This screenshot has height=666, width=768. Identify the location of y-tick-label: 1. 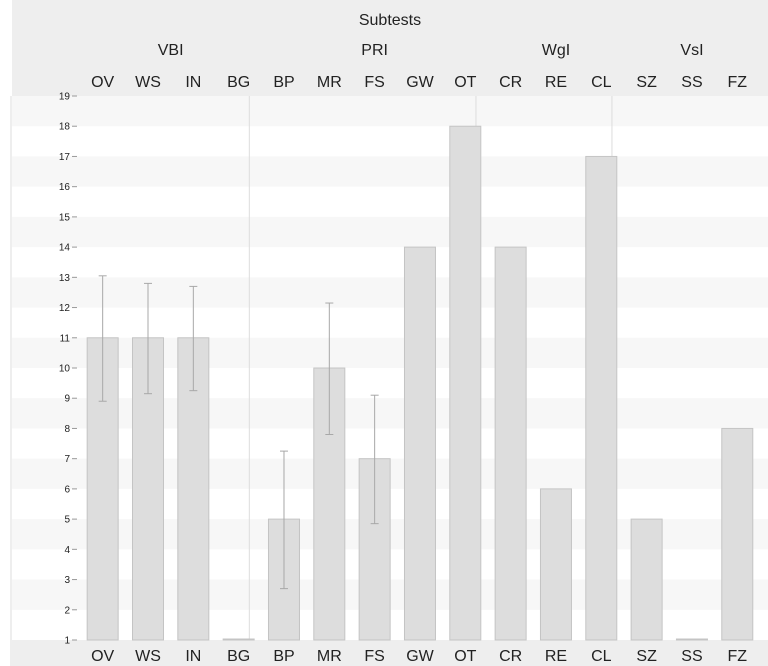
(67, 641).